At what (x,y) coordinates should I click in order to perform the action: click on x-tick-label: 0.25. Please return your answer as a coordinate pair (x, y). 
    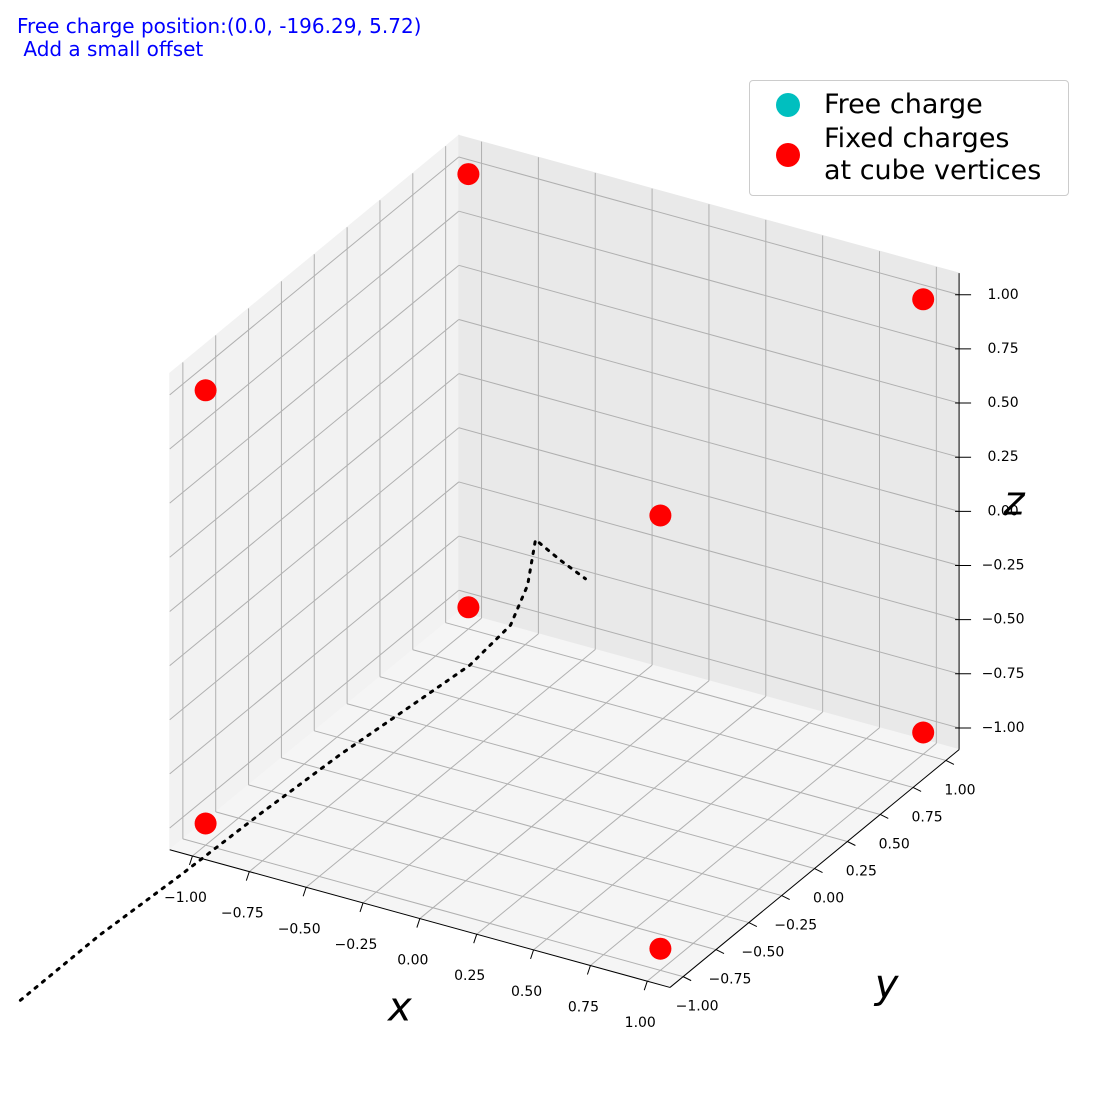
    Looking at the image, I should click on (469, 976).